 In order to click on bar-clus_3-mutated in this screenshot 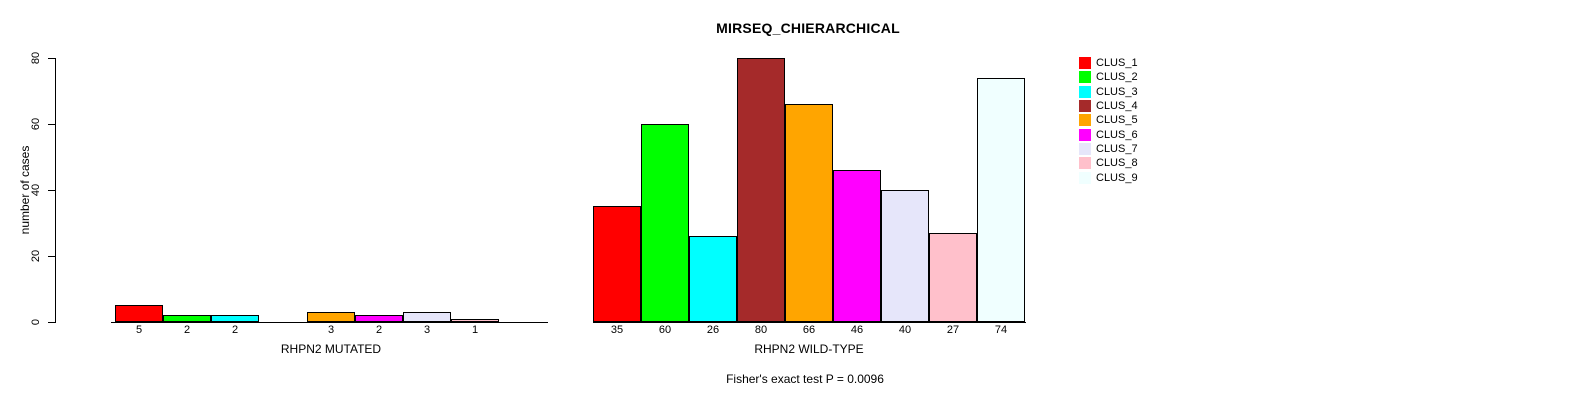, I will do `click(235, 318)`.